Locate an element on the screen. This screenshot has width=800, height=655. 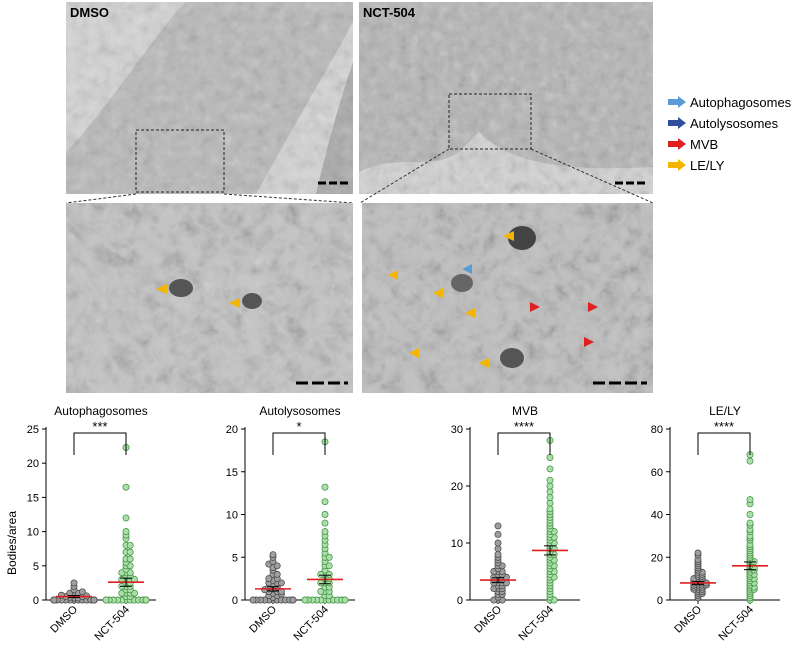
legend-label: LE/LY is located at coordinates (707, 165).